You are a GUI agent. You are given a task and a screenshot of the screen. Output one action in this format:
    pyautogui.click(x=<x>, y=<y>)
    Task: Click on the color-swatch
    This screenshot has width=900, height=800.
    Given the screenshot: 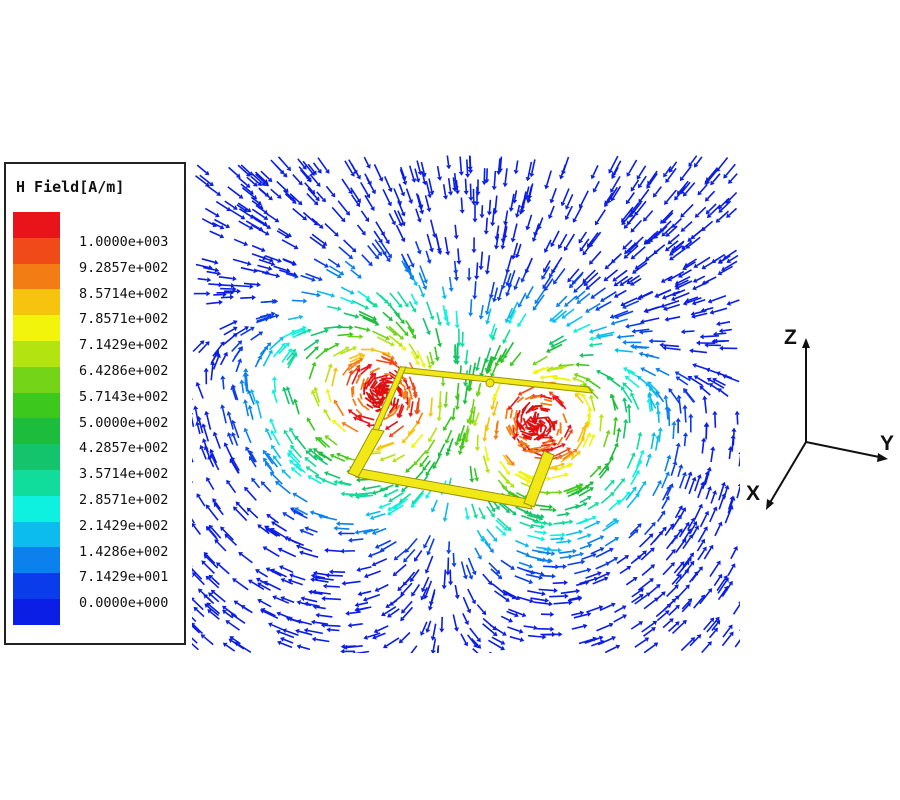 What is the action you would take?
    pyautogui.click(x=36, y=508)
    